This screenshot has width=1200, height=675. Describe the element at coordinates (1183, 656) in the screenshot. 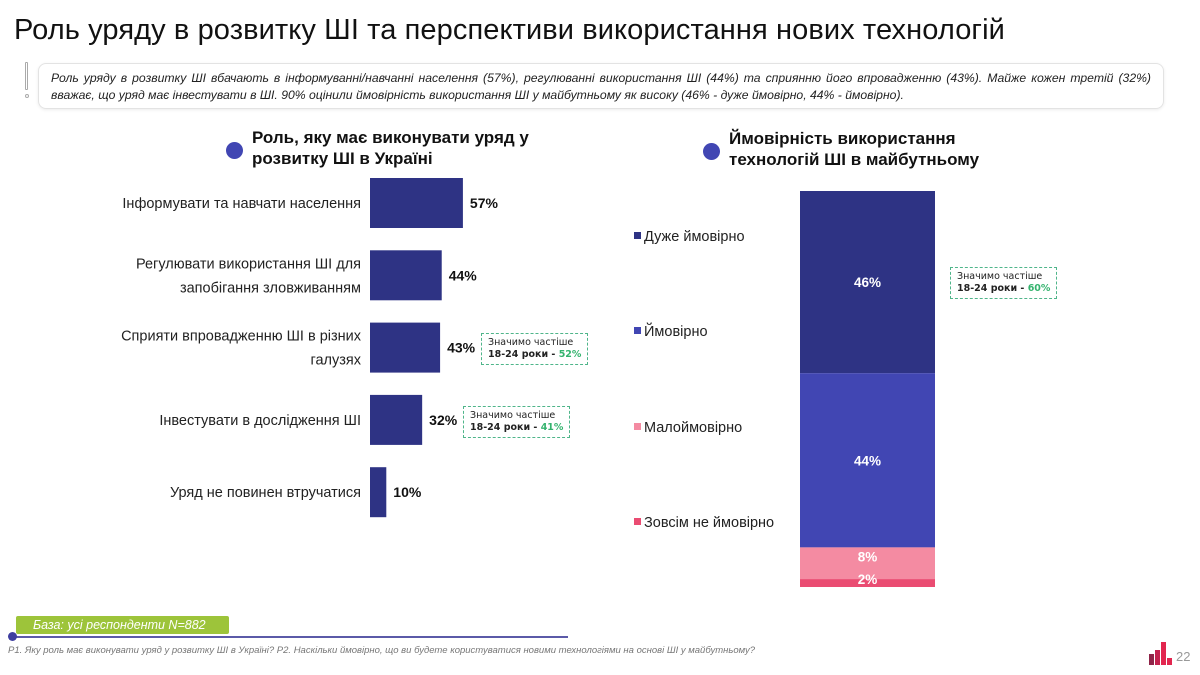

I see `page-number: 22` at that location.